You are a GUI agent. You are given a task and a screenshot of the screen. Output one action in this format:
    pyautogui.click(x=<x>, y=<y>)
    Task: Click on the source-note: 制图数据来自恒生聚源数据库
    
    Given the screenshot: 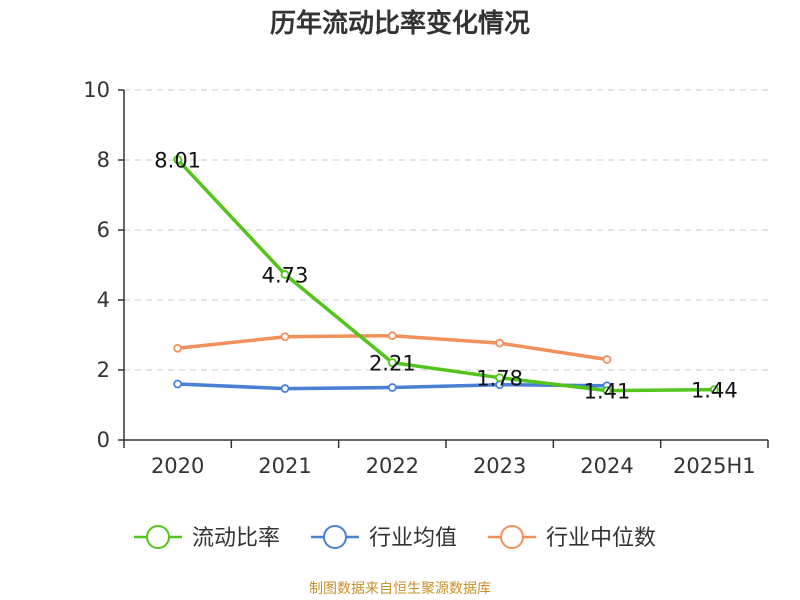 What is the action you would take?
    pyautogui.click(x=400, y=589)
    